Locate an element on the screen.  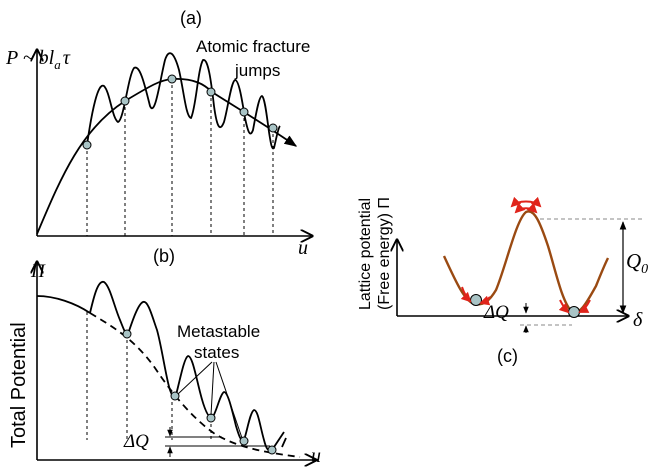
panel-b-pi-symbol: Π is located at coordinates (38, 271).